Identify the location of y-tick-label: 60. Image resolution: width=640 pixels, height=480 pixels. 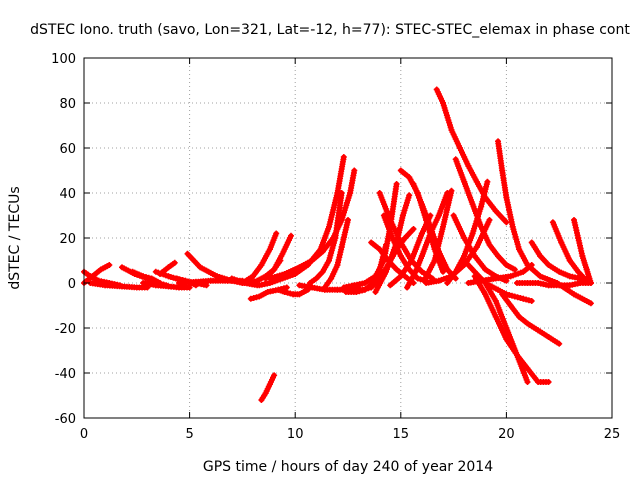
(67, 149).